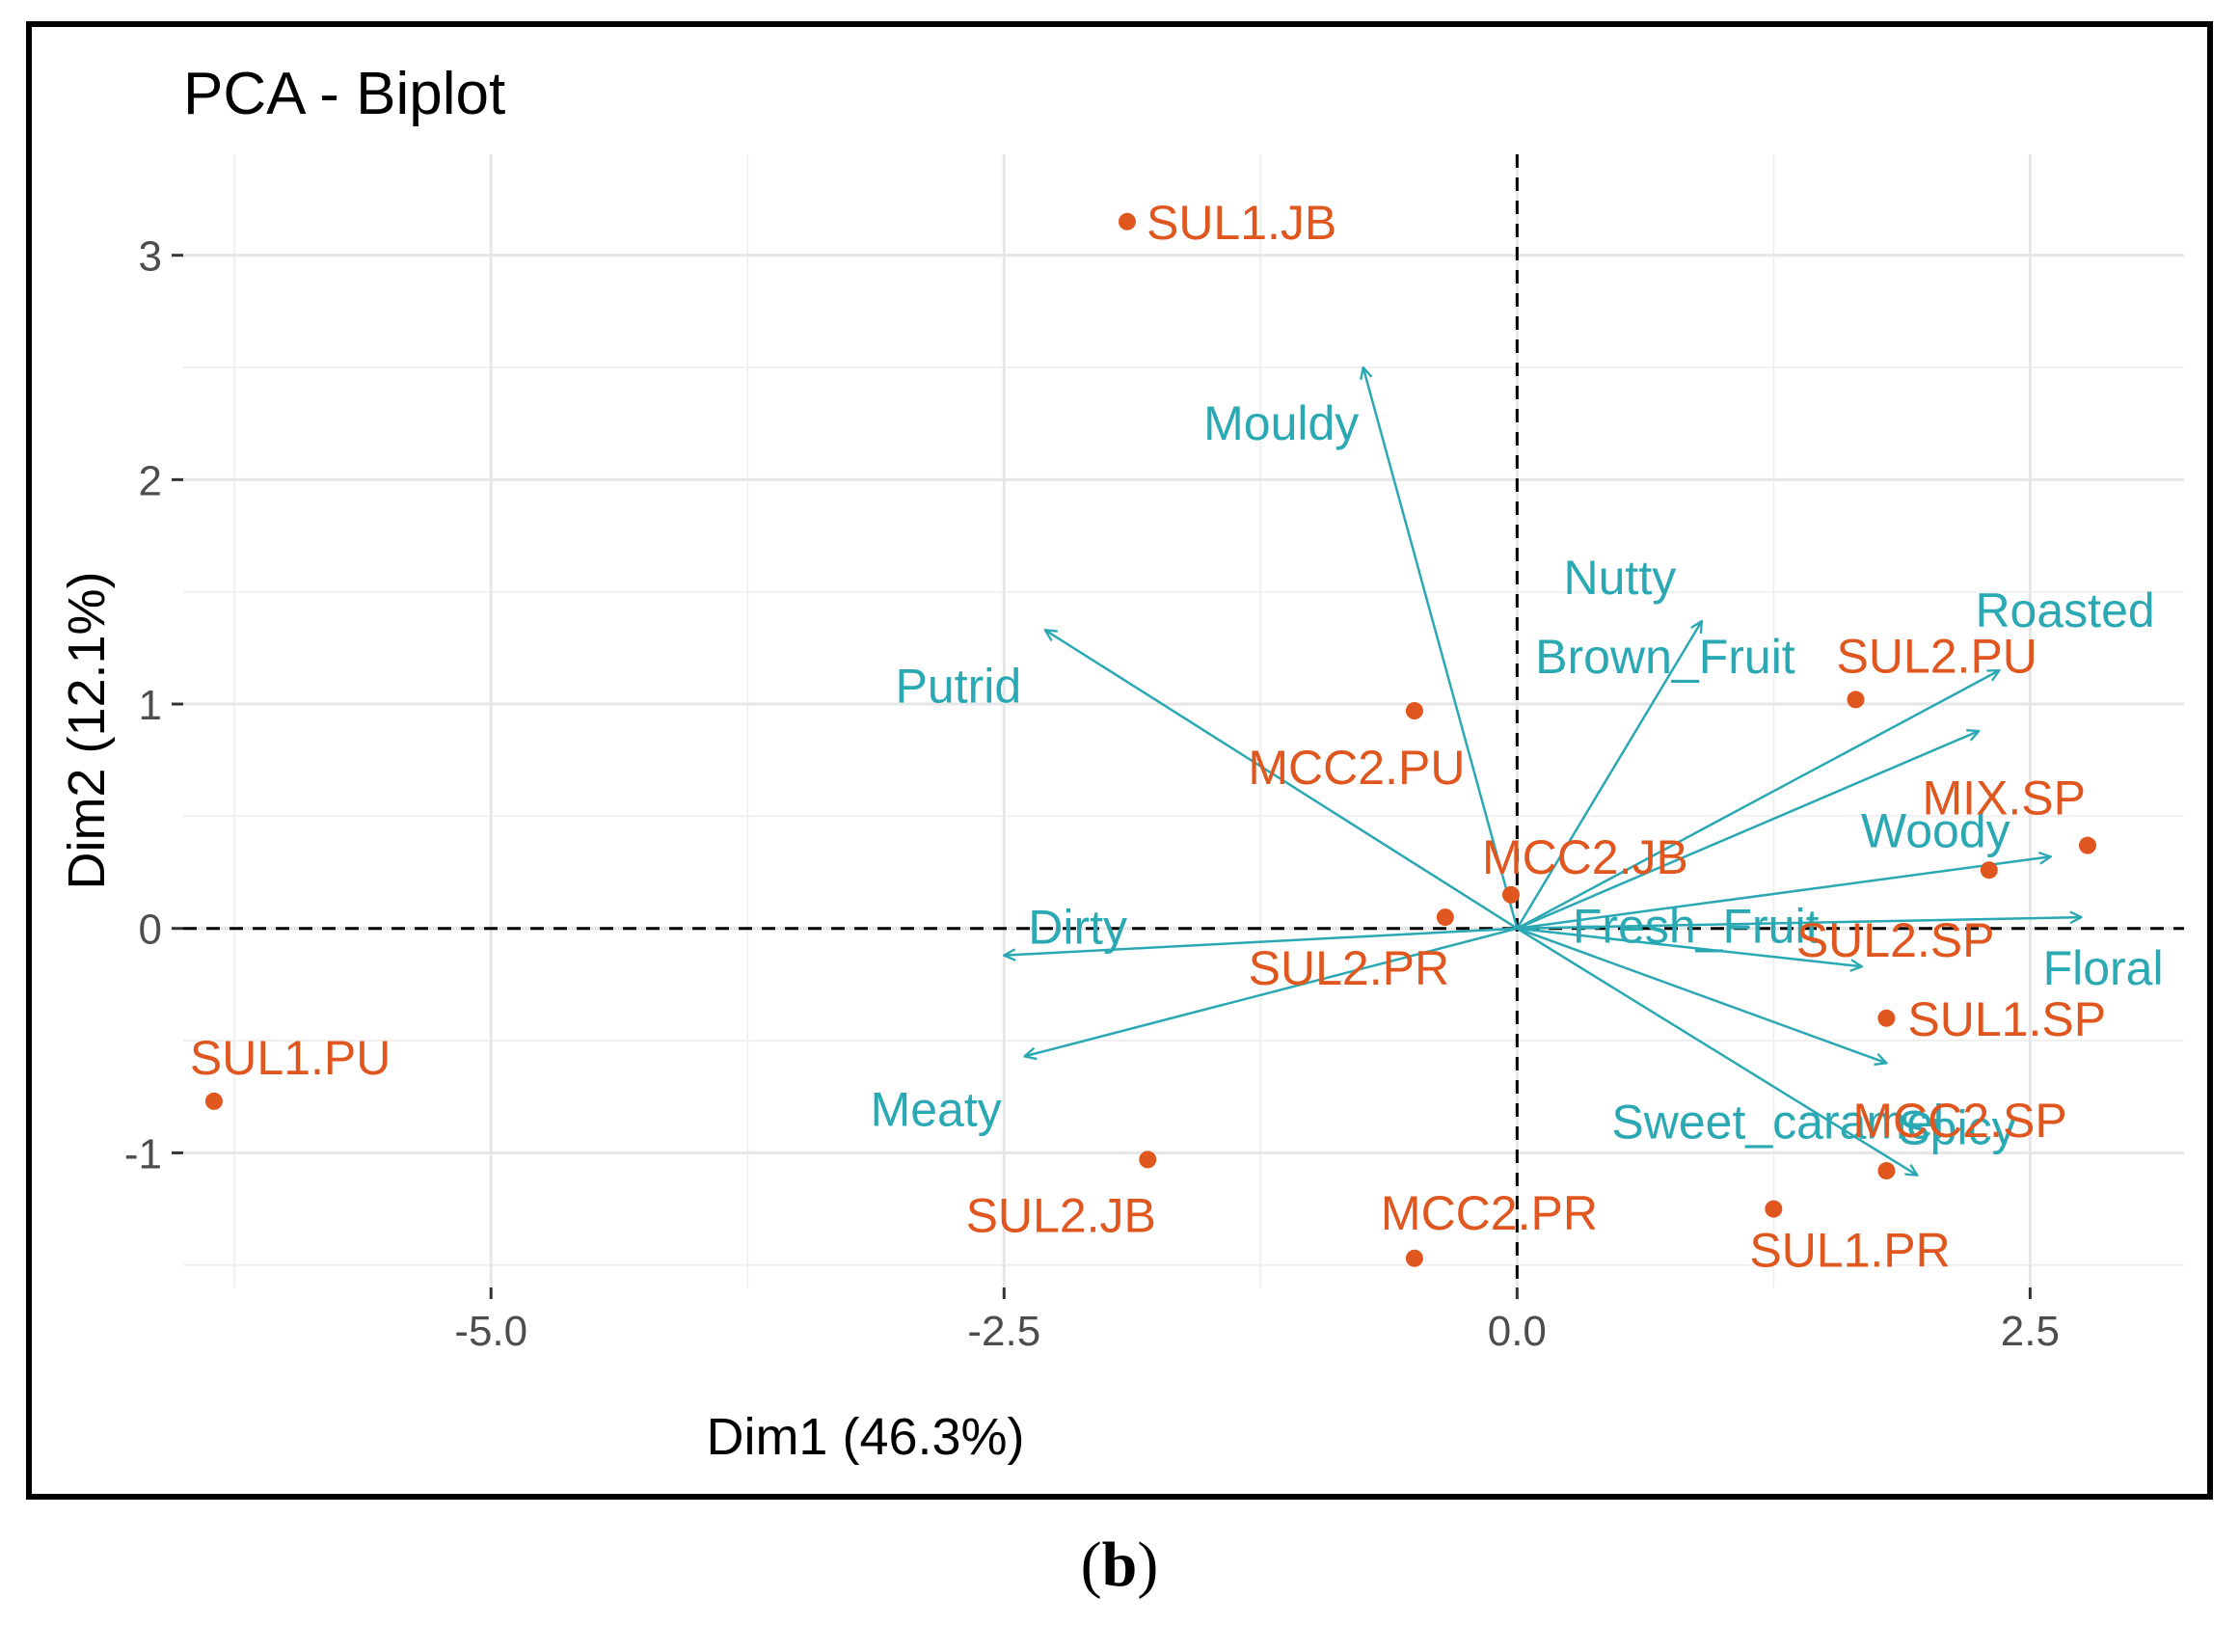 The width and height of the screenshot is (2239, 1652). I want to click on point-mcc2-sp, so click(1886, 1171).